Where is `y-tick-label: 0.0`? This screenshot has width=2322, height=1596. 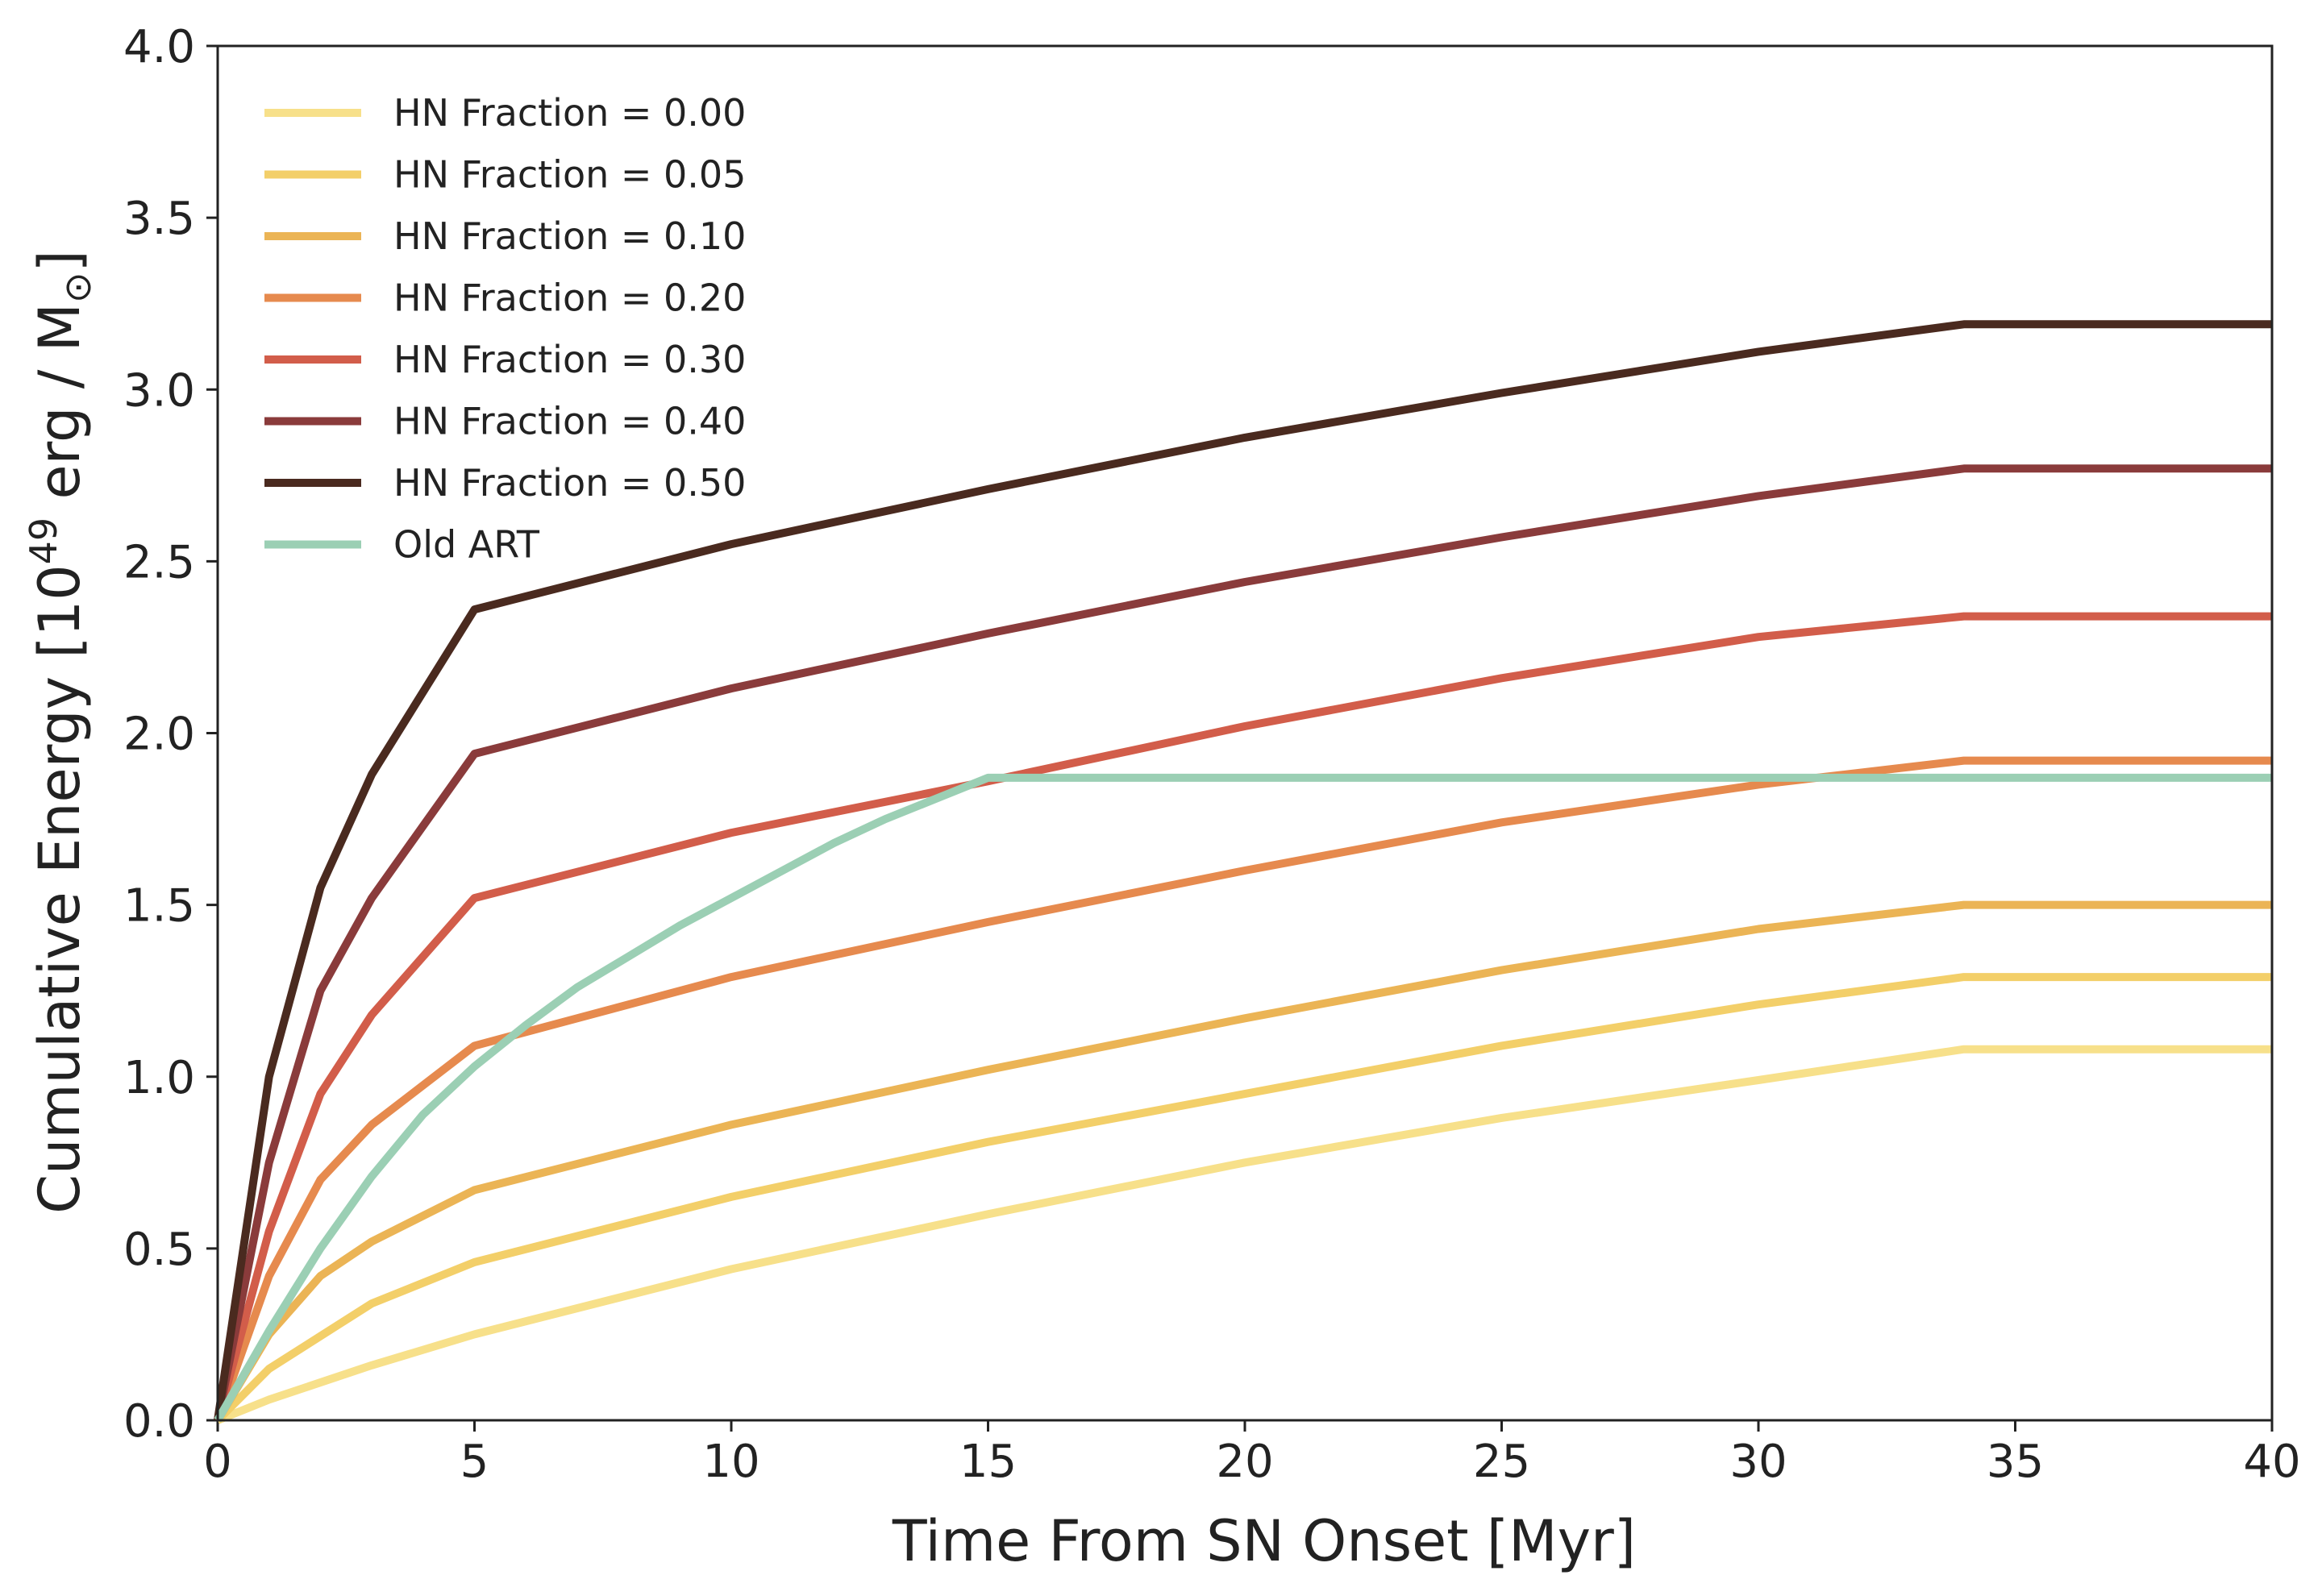 y-tick-label: 0.0 is located at coordinates (159, 1421).